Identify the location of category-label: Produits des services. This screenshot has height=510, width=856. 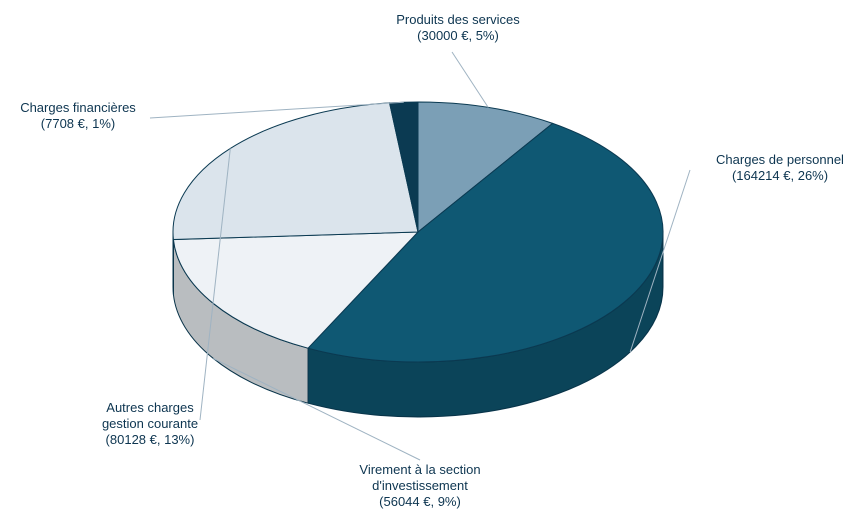
(458, 19).